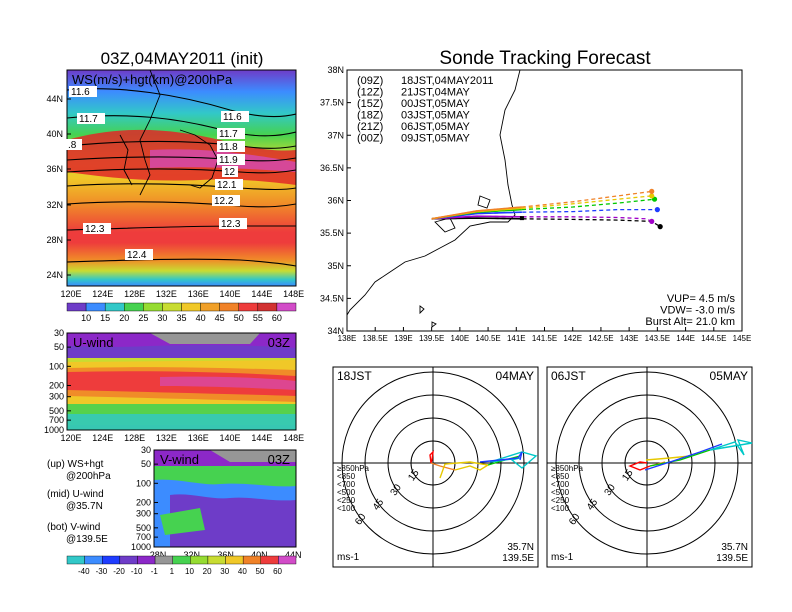 Image resolution: width=792 pixels, height=612 pixels. I want to click on ws-colorbar-label: 10, so click(86, 318).